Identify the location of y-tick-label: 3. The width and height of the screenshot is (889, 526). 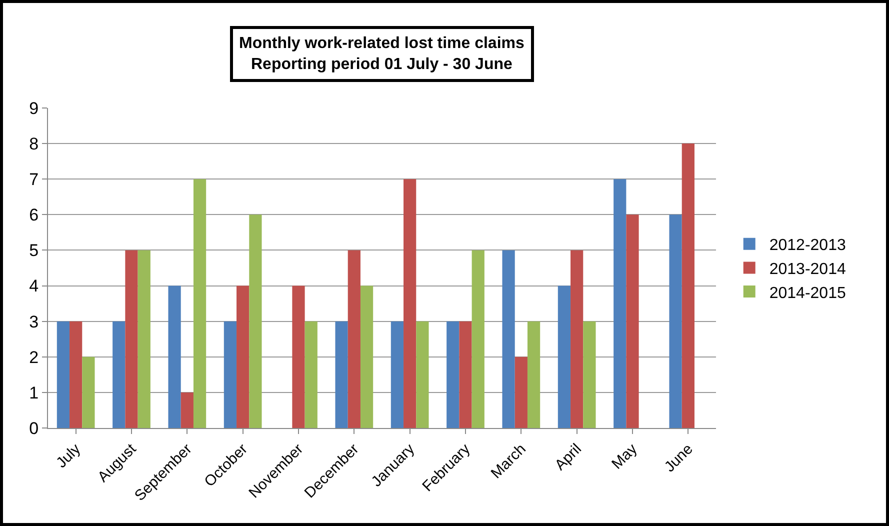
(34, 322).